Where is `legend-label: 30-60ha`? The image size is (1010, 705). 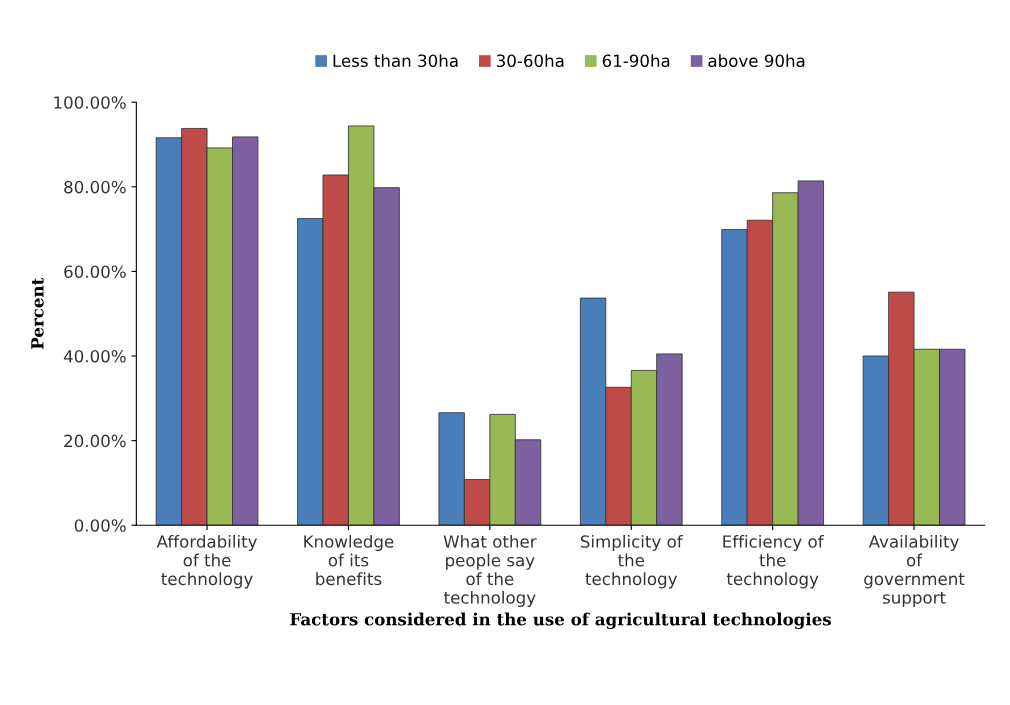 legend-label: 30-60ha is located at coordinates (530, 61).